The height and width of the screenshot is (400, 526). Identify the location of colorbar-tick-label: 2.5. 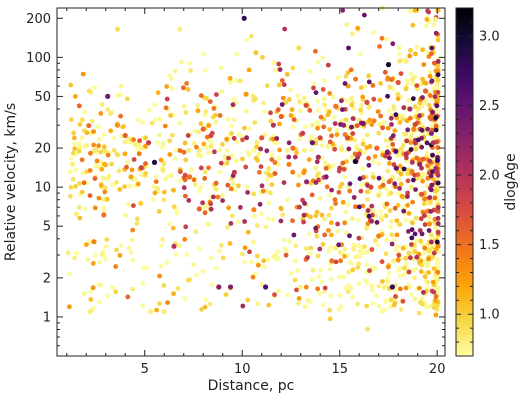
(489, 106).